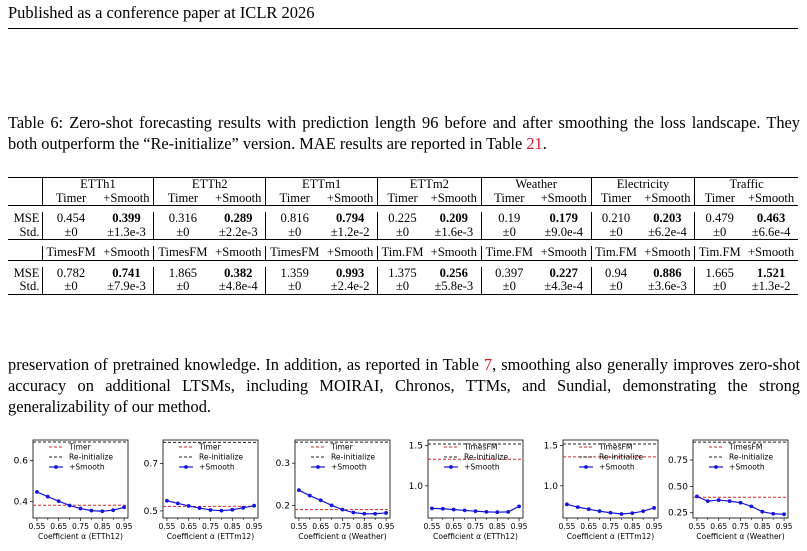 Image resolution: width=807 pixels, height=551 pixels. Describe the element at coordinates (210, 526) in the screenshot. I see `x-tick-label: 0.75` at that location.